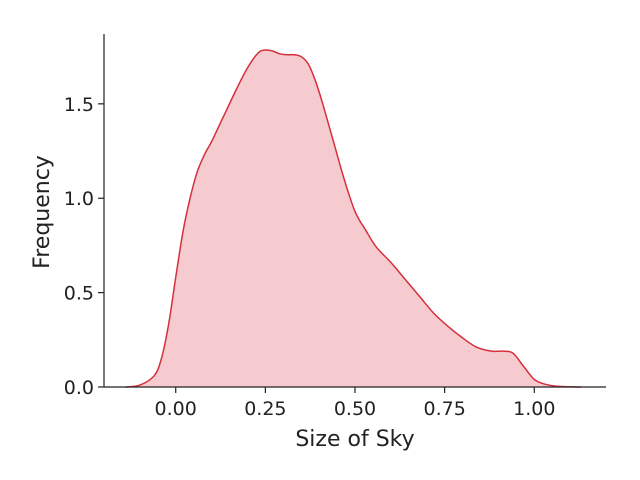 The width and height of the screenshot is (640, 480). I want to click on y-tick-label: 0.5, so click(79, 294).